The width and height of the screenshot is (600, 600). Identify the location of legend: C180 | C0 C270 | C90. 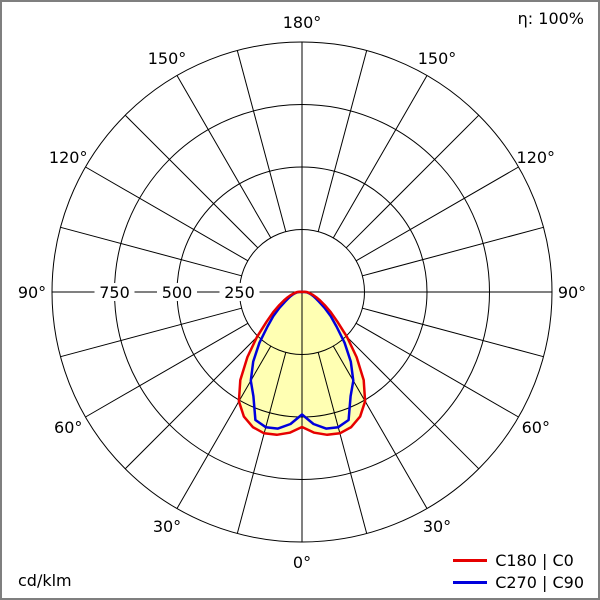
(518, 571).